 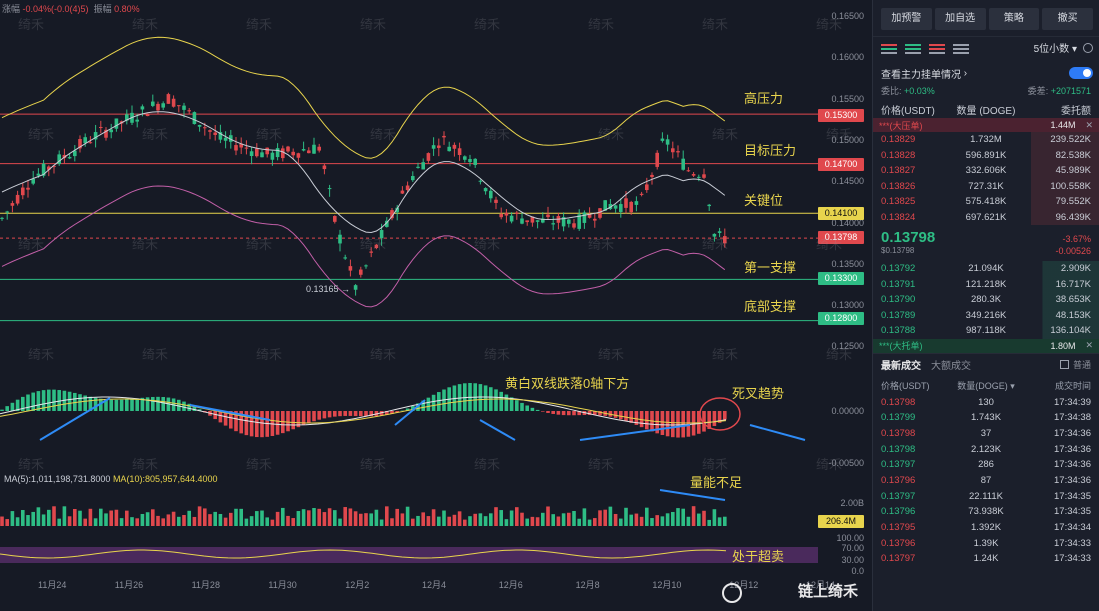 What do you see at coordinates (1064, 364) in the screenshot?
I see `normal-checkbox` at bounding box center [1064, 364].